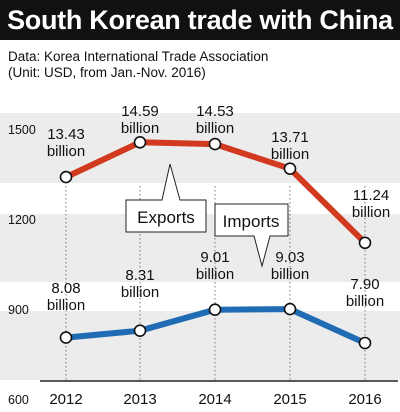  Describe the element at coordinates (215, 111) in the screenshot. I see `data-label-value: 14.53` at that location.